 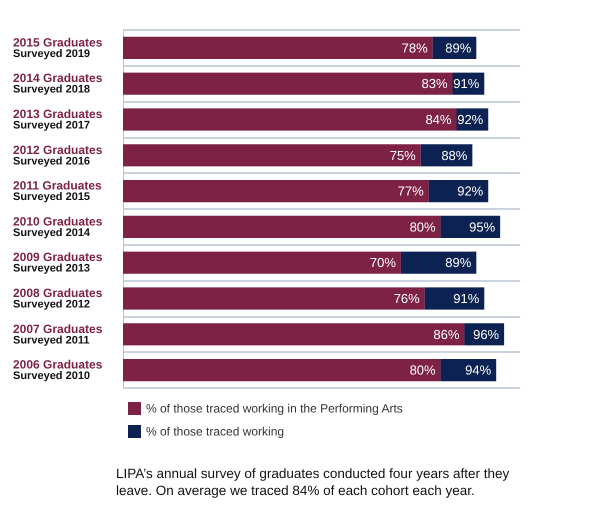 What do you see at coordinates (403, 155) in the screenshot?
I see `data-label: 75%` at bounding box center [403, 155].